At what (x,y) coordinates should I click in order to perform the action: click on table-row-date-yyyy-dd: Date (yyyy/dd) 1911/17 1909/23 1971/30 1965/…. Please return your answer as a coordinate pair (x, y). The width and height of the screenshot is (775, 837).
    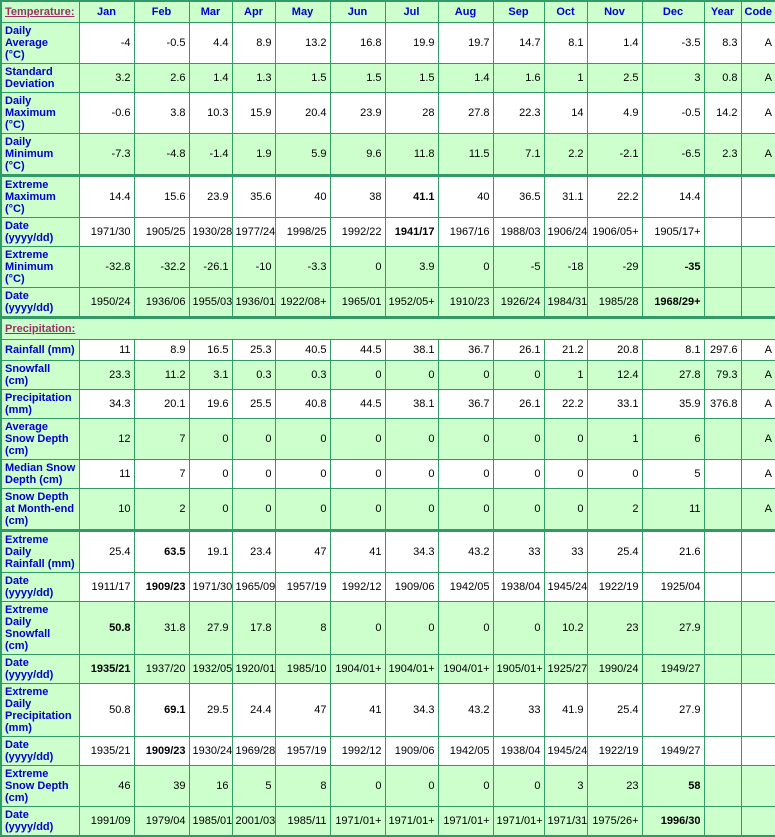
    Looking at the image, I should click on (387, 587).